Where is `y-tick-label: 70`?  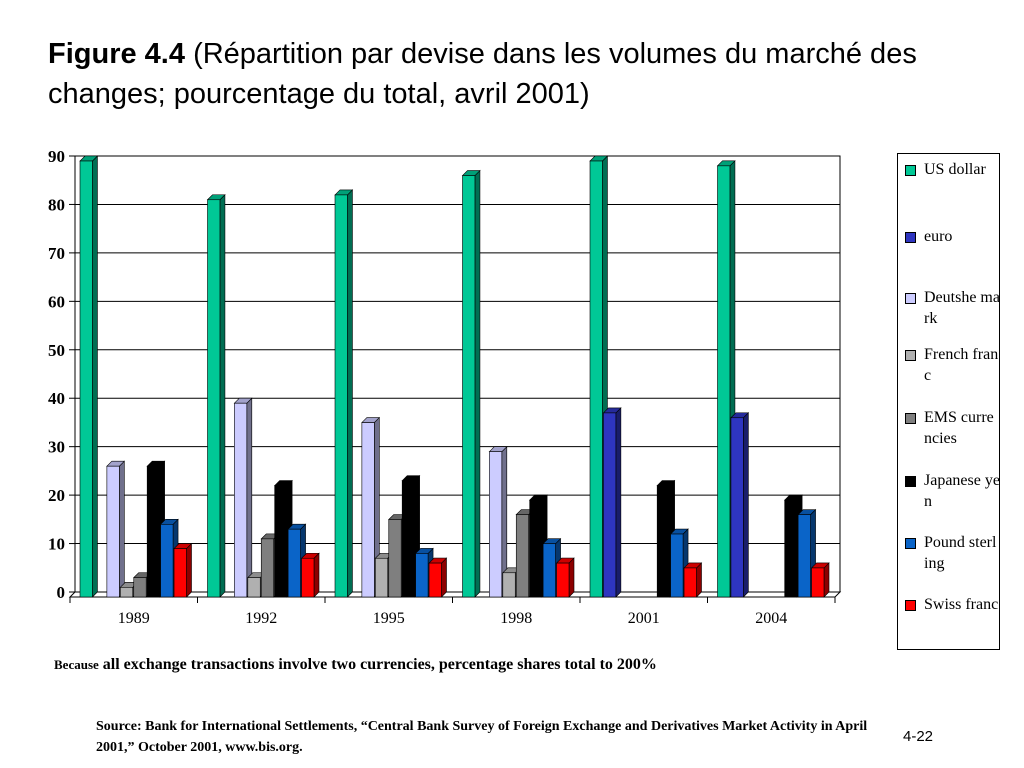
y-tick-label: 70 is located at coordinates (56, 253).